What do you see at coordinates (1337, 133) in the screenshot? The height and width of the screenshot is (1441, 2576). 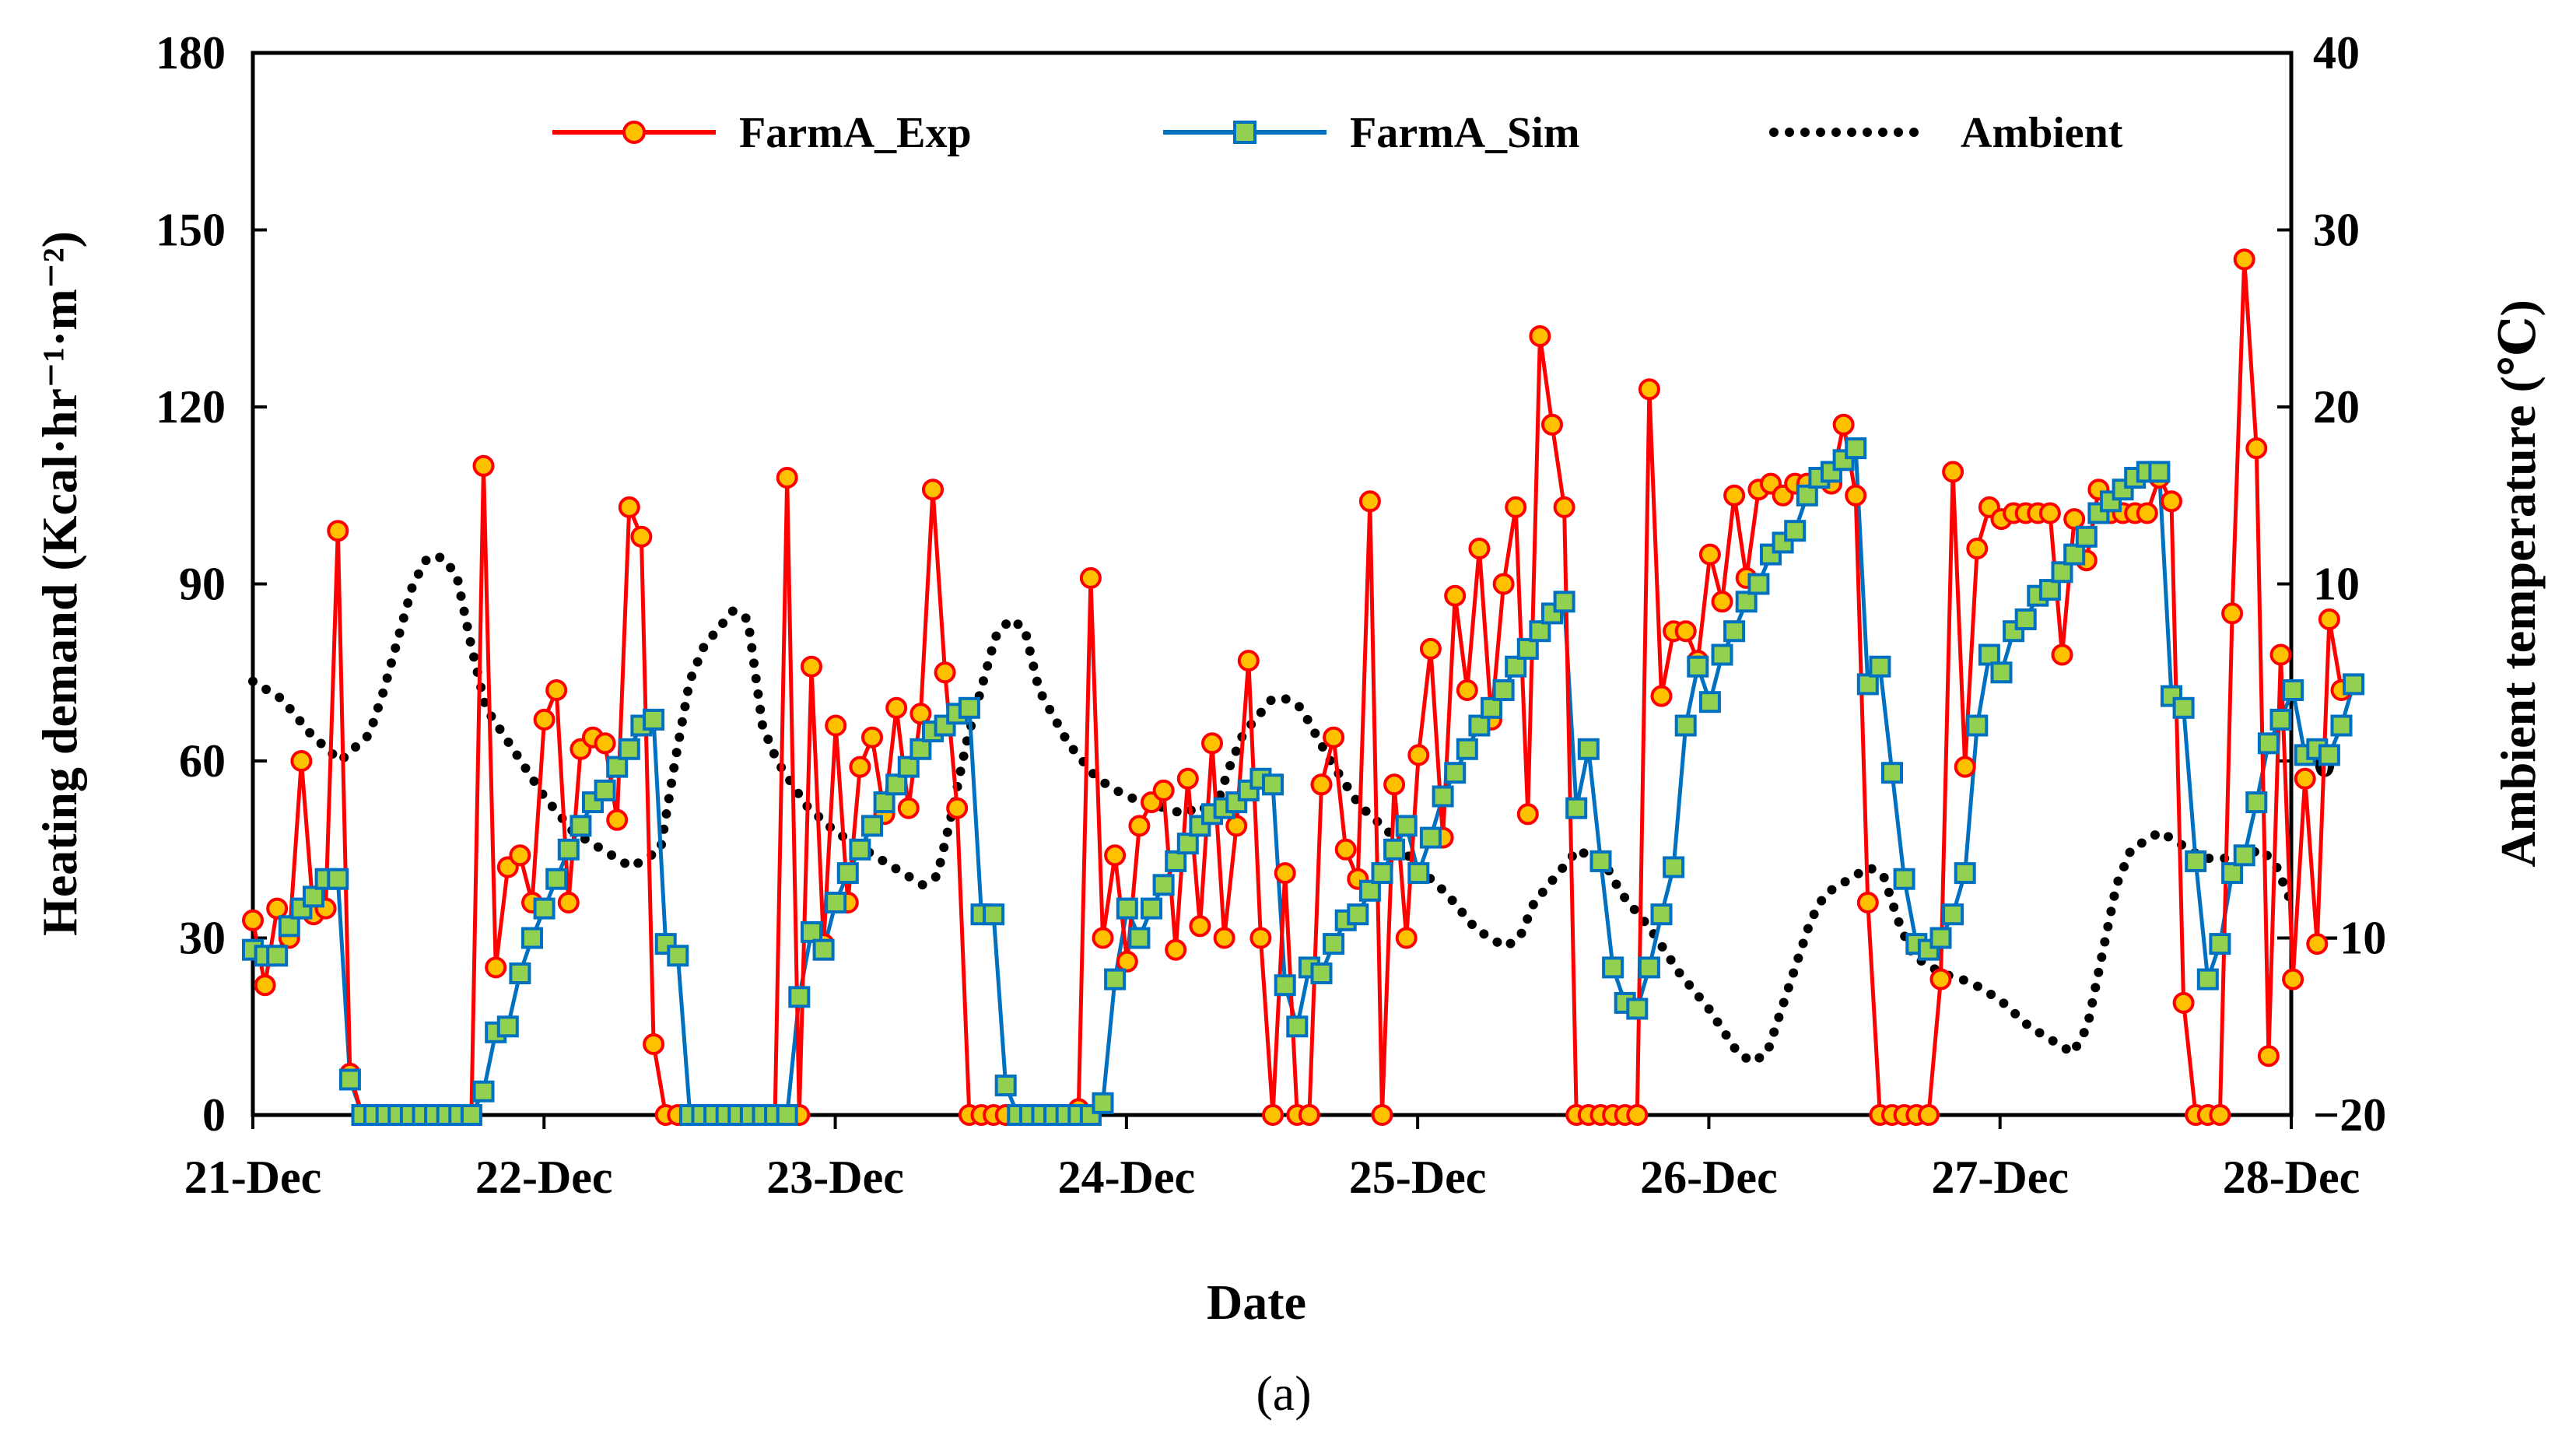 I see `legend: FarmA_Exp FarmA_Sim Ambient` at bounding box center [1337, 133].